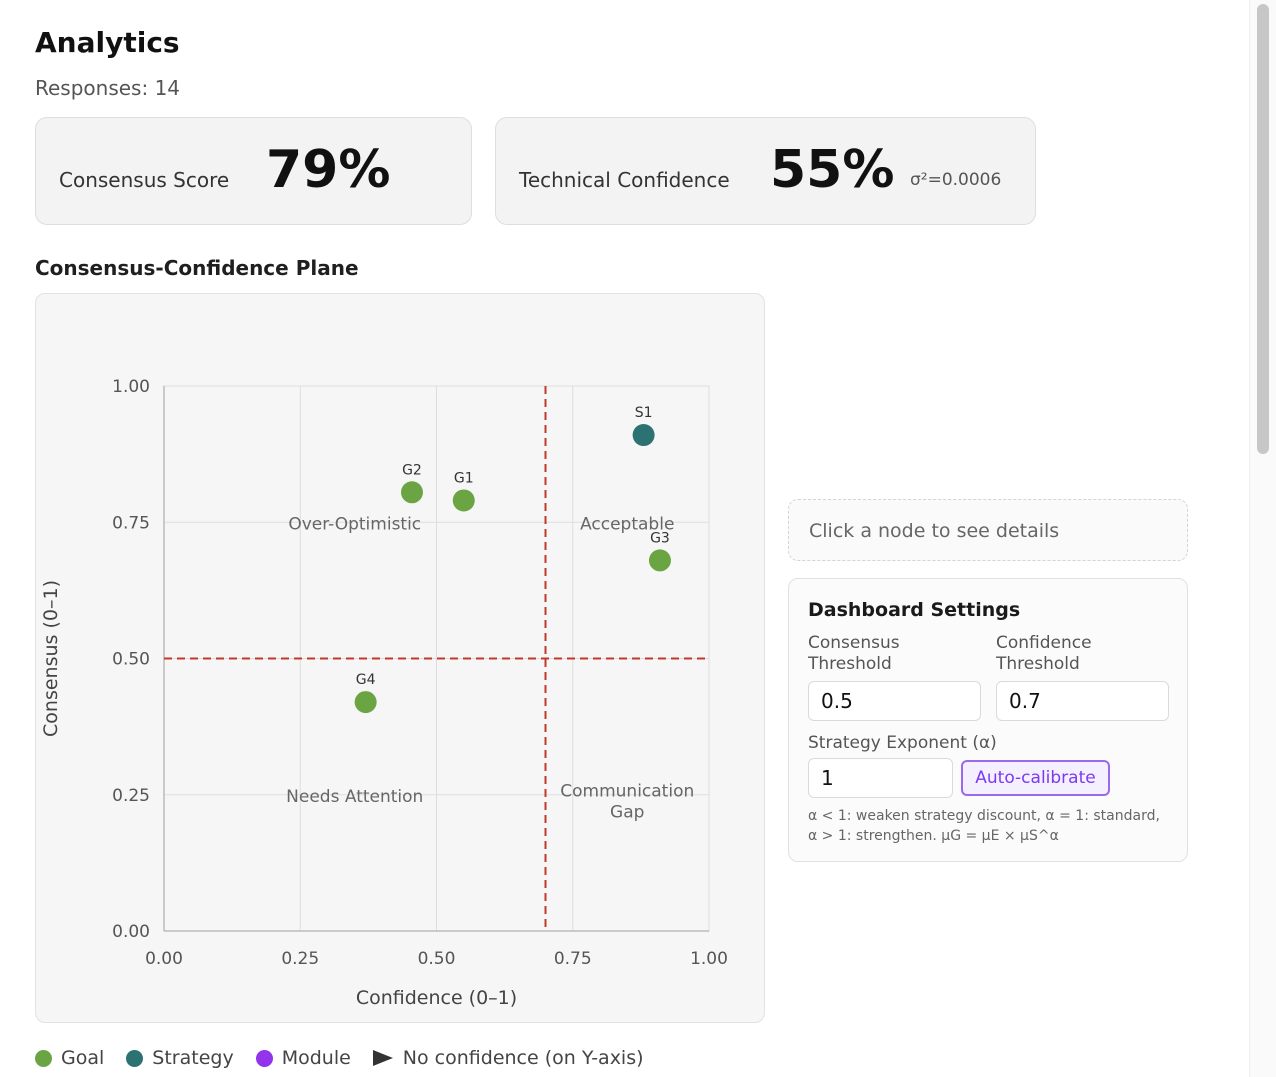  I want to click on legend-label: Module, so click(316, 1058).